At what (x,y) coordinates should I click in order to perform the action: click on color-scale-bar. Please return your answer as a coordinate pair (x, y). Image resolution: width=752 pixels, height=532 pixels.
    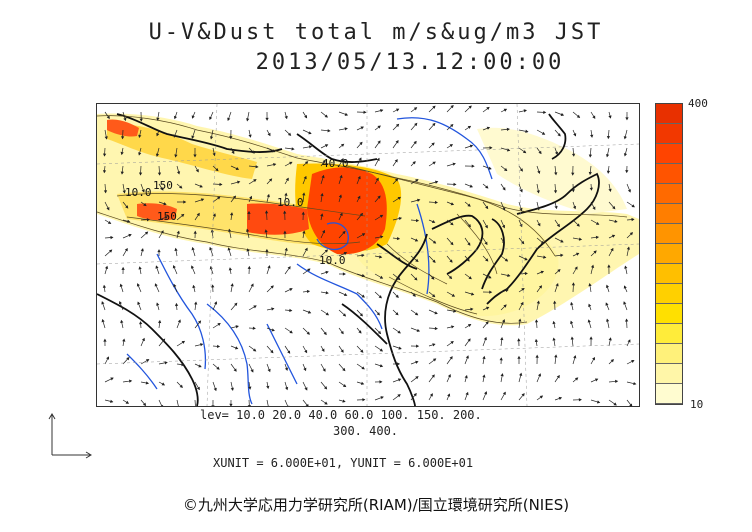
    Looking at the image, I should click on (669, 254).